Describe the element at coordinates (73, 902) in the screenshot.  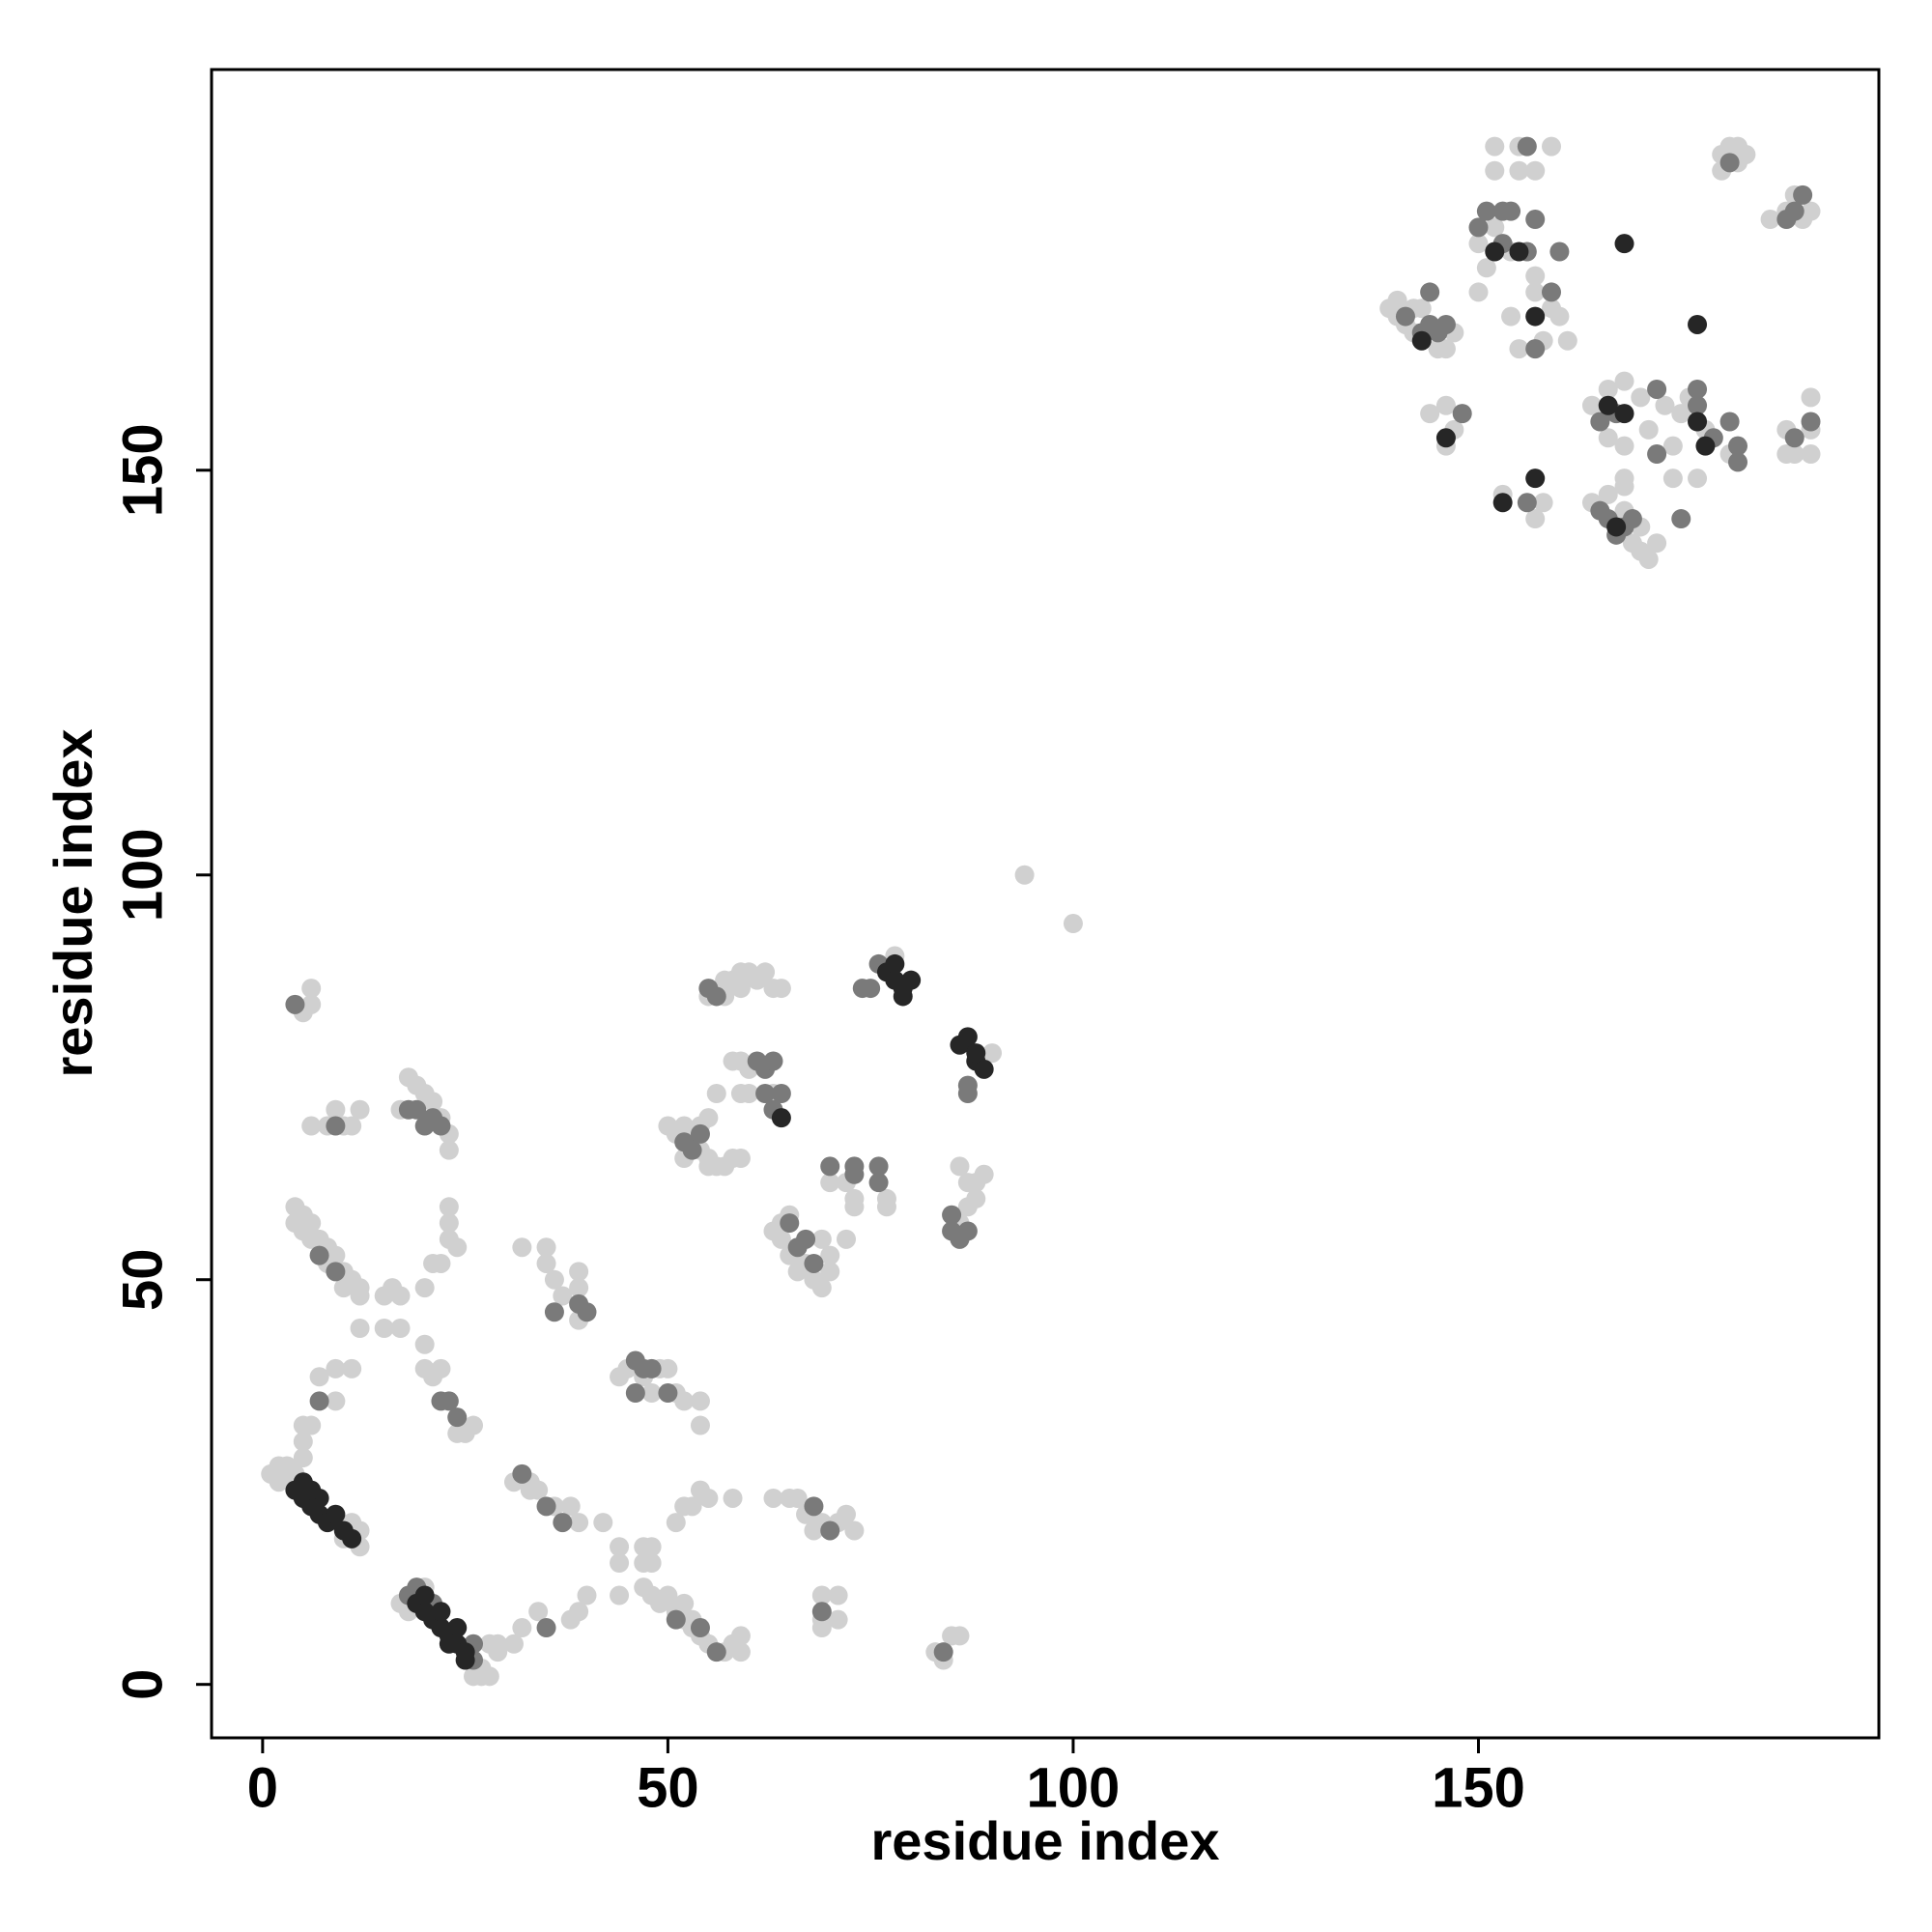
I see `y-axis-label: residue index` at that location.